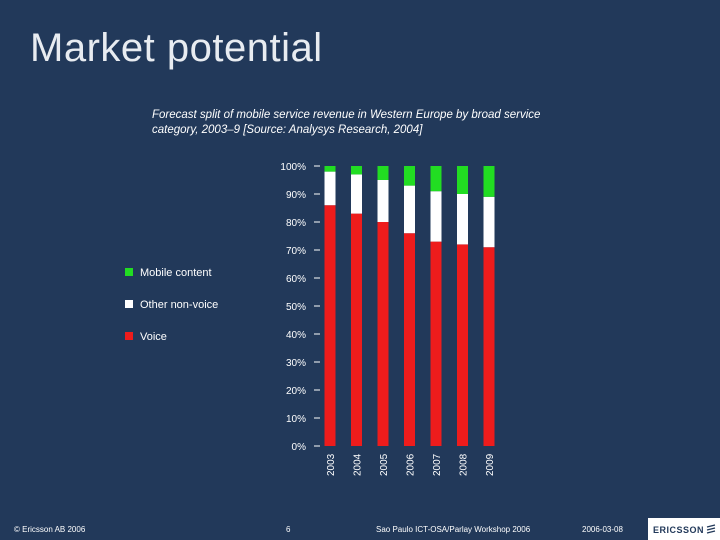  I want to click on x-tick-label: 2006, so click(411, 464).